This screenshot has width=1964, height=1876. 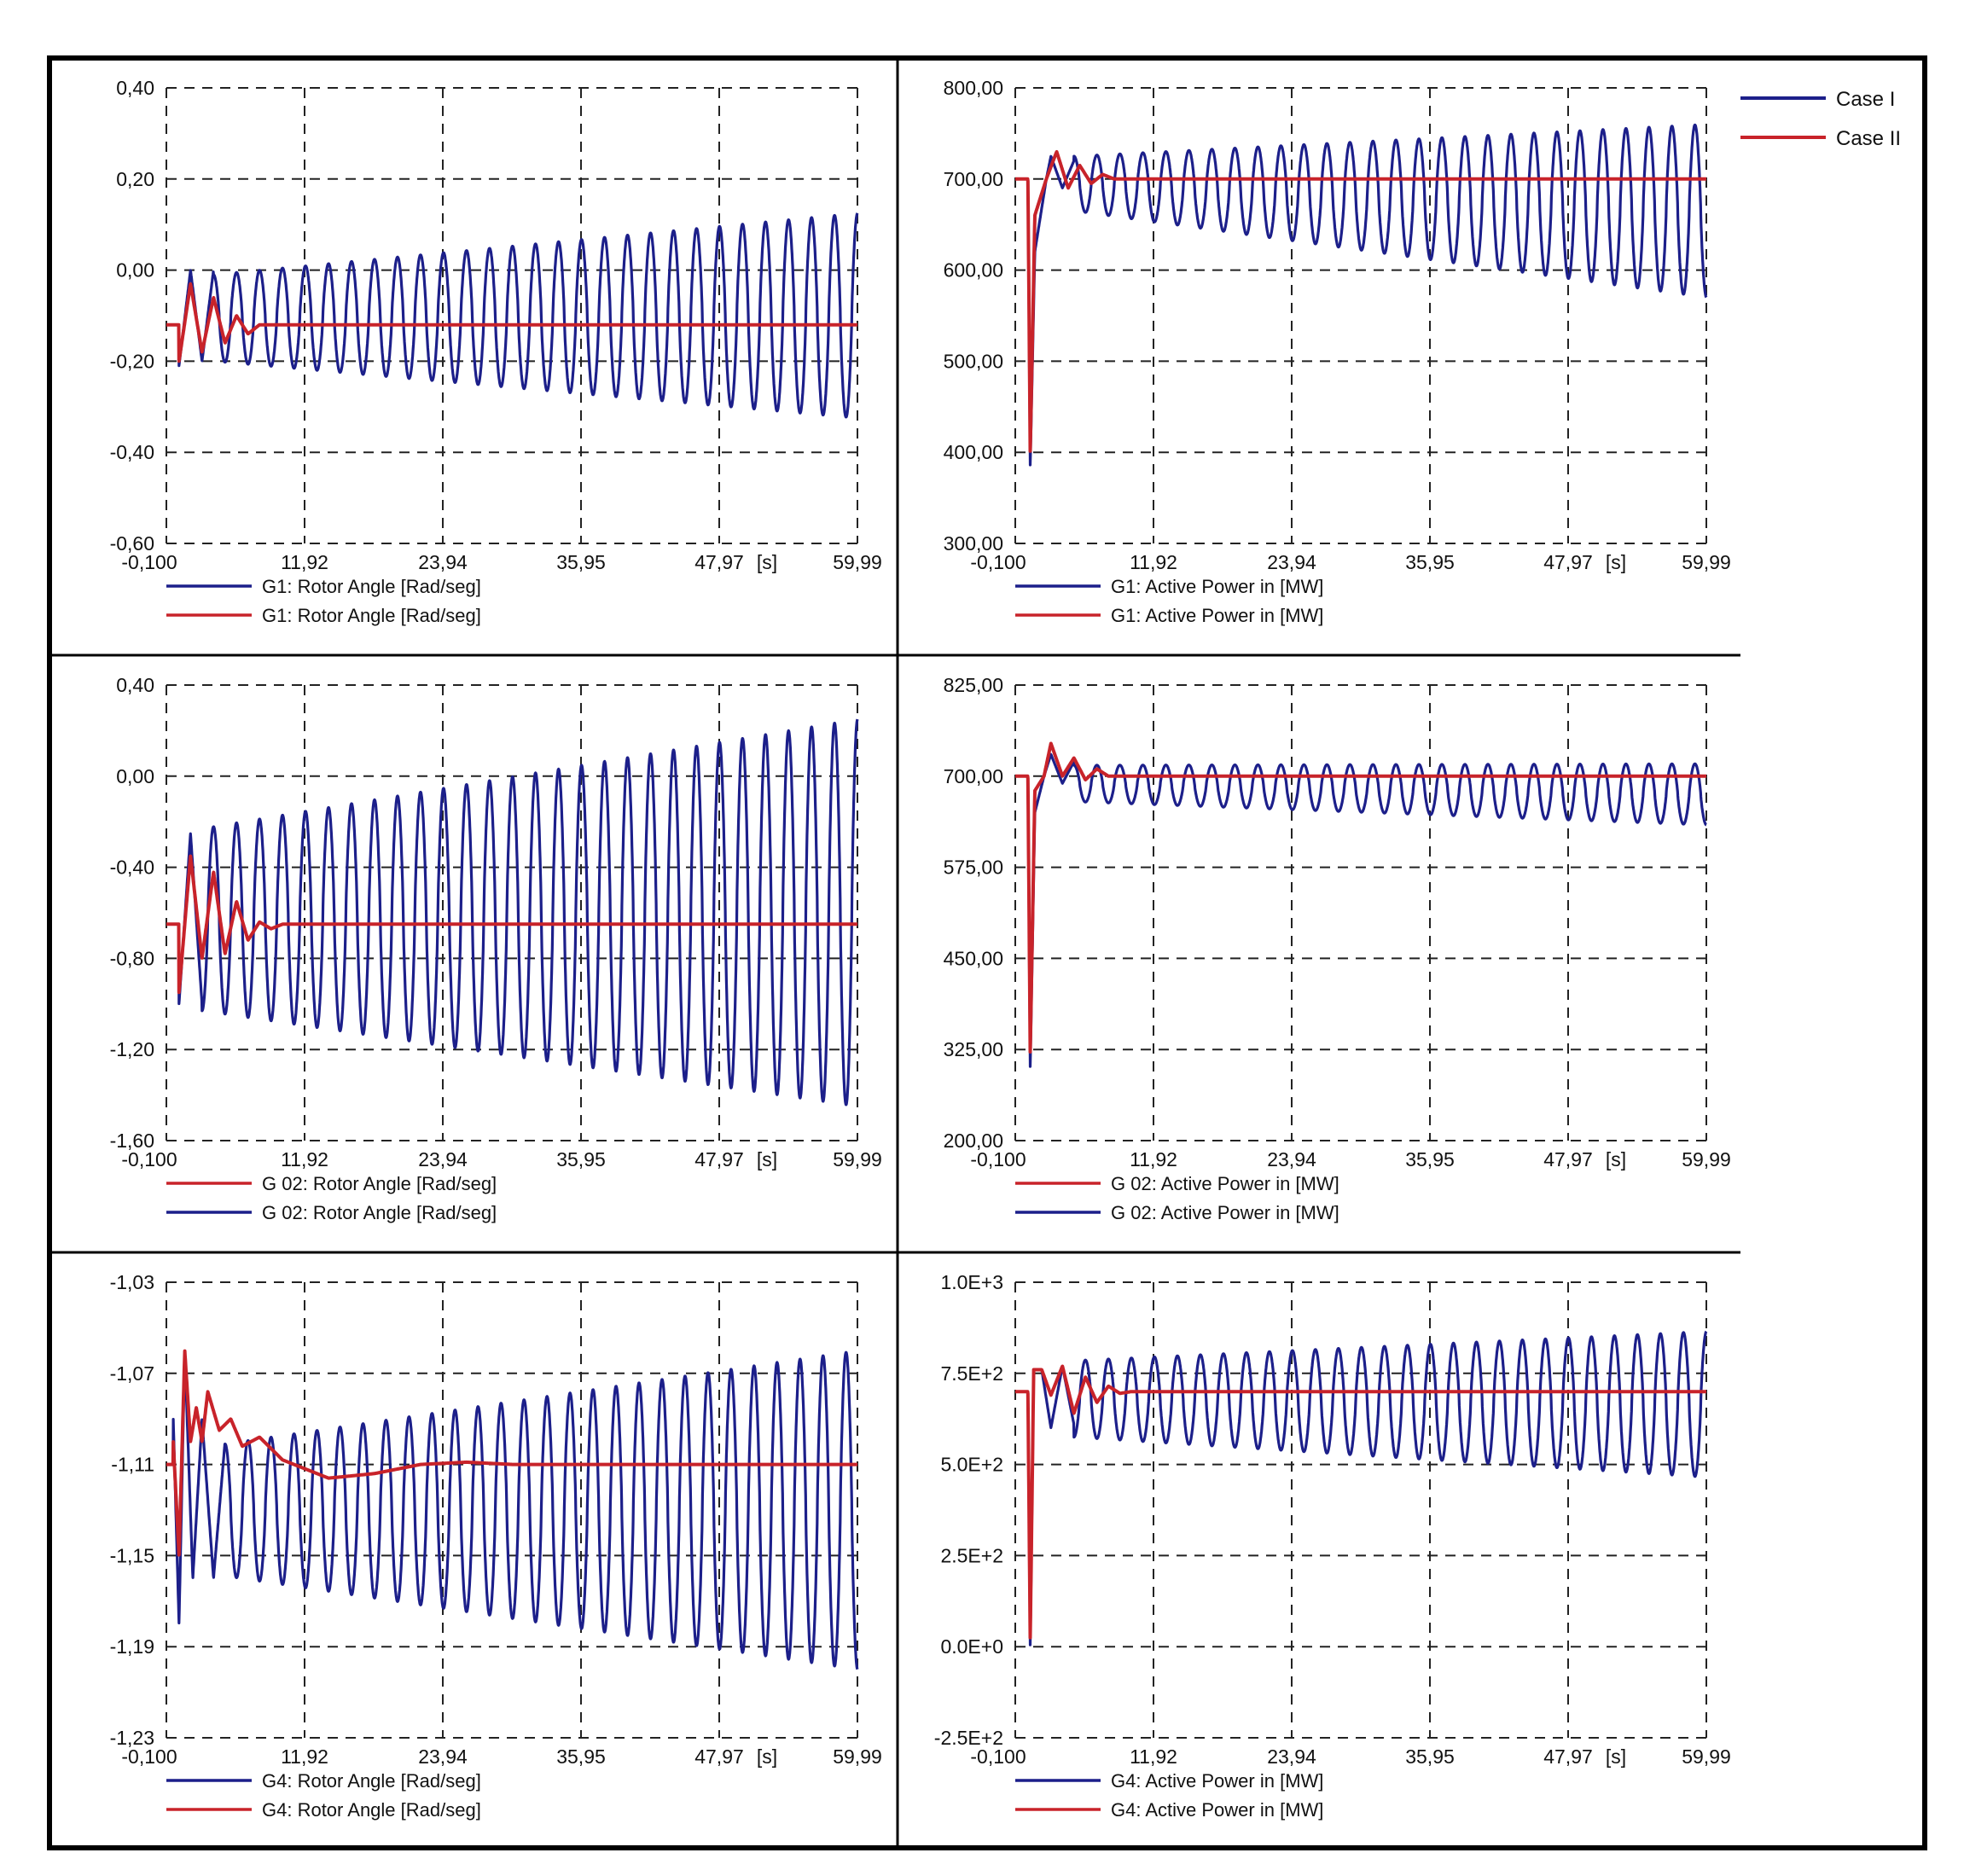 I want to click on y-tick-label: -0,80, so click(x=132, y=958).